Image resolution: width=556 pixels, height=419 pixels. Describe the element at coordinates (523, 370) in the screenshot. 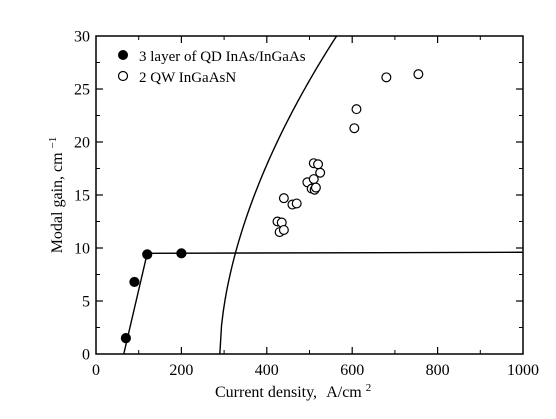

I see `x-tick-label: 1000` at that location.